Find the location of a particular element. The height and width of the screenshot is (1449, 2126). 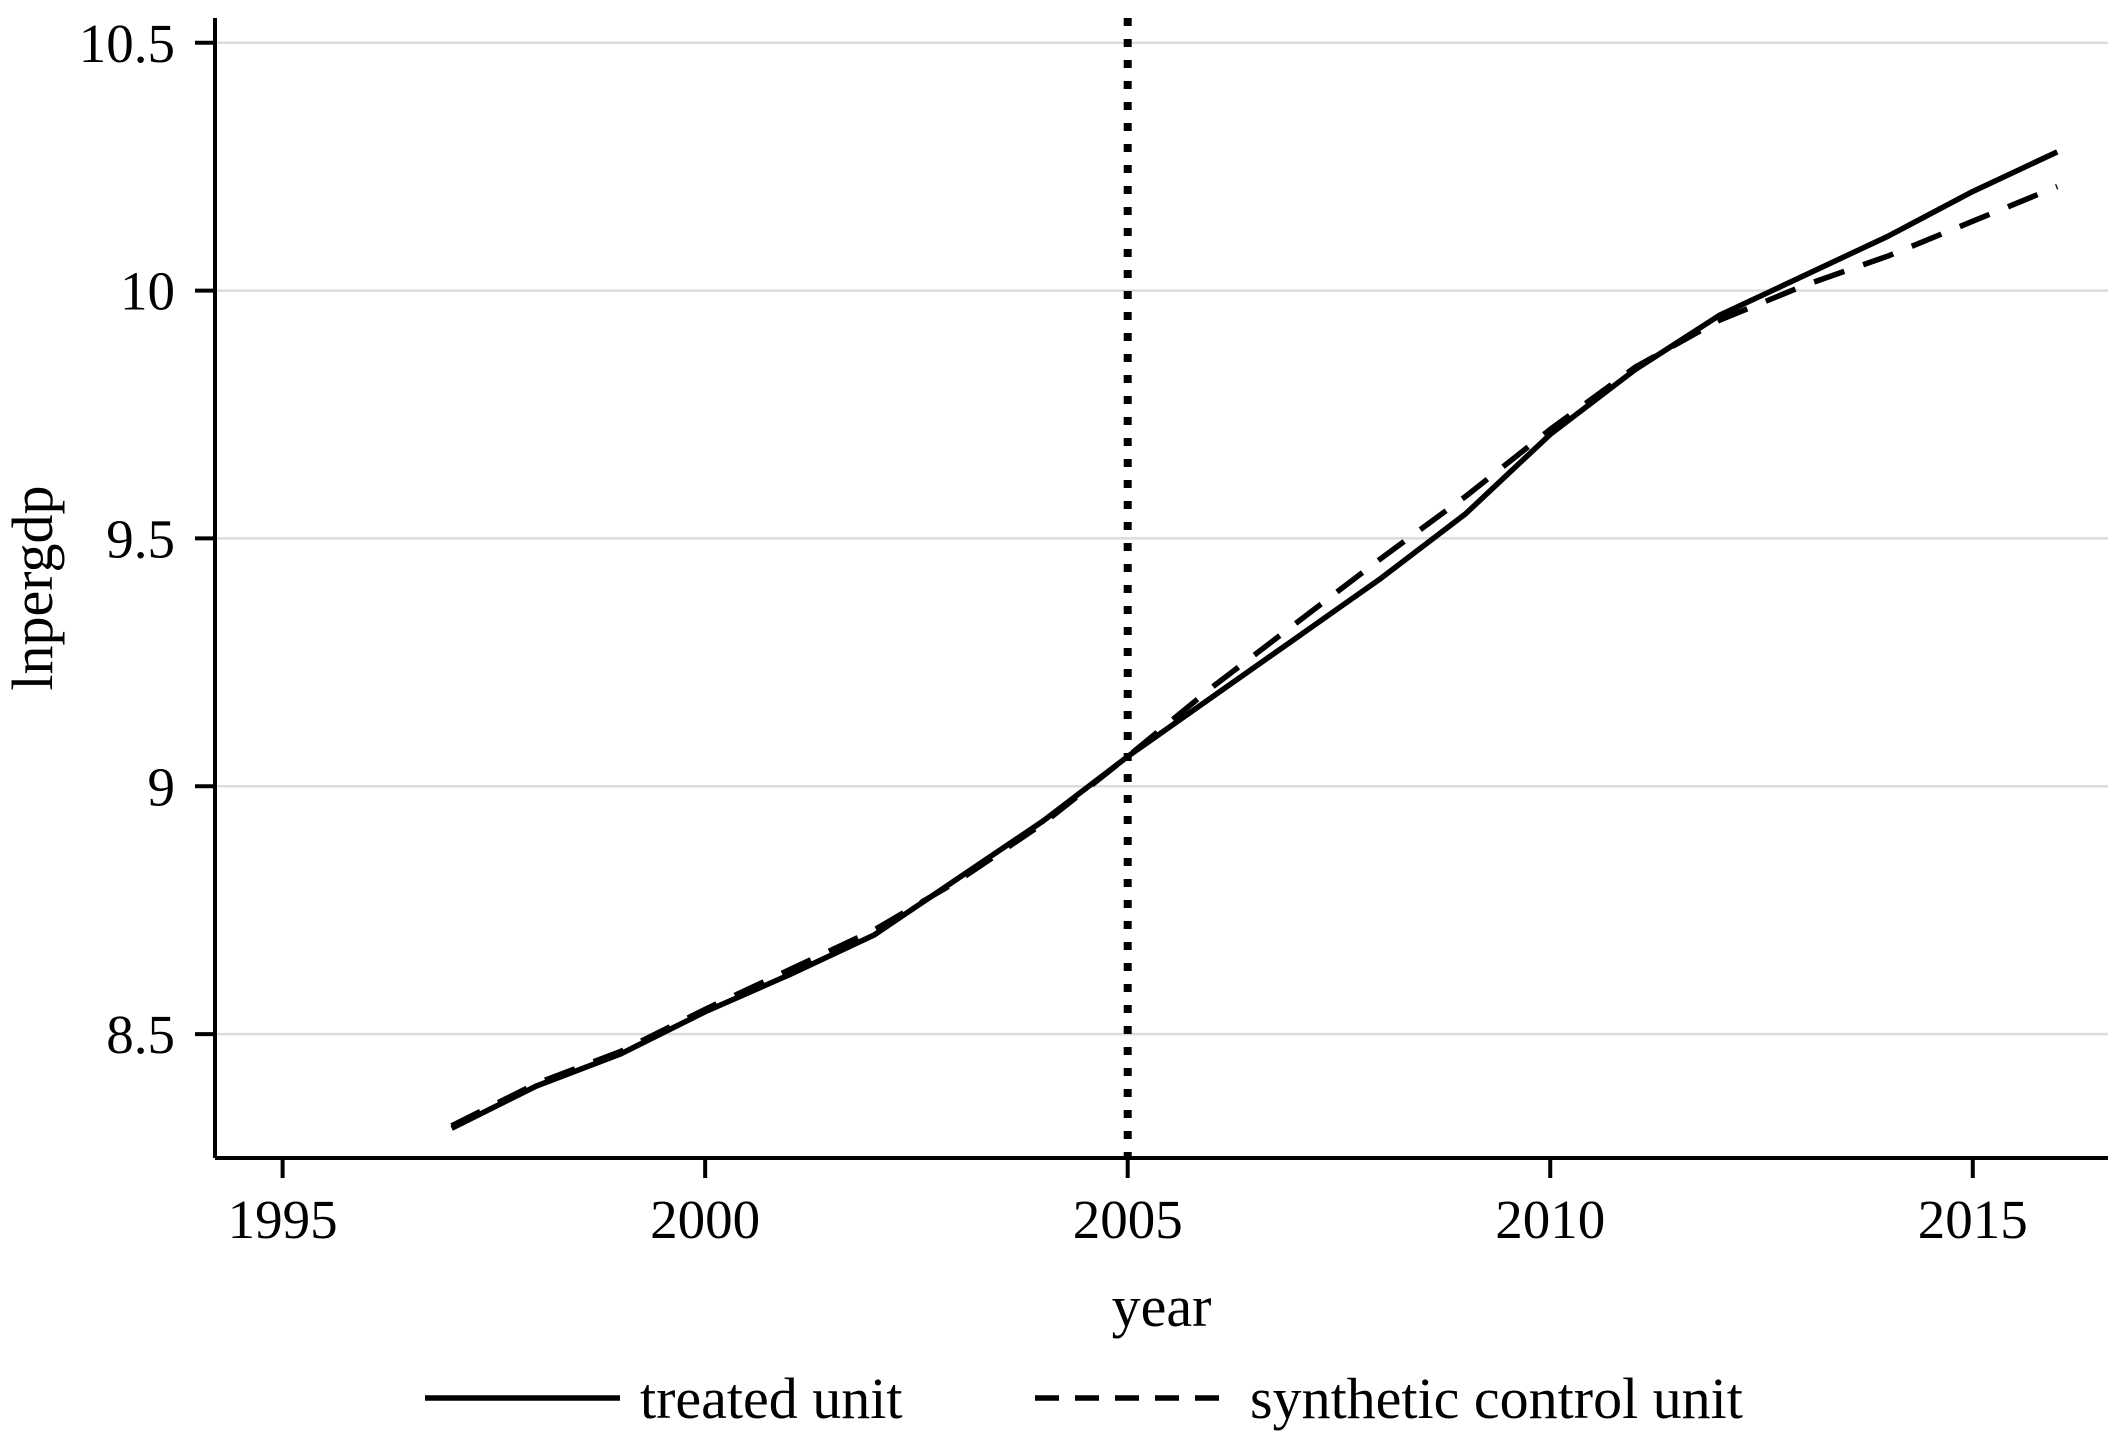

x-tick-label: 1995 is located at coordinates (283, 1219).